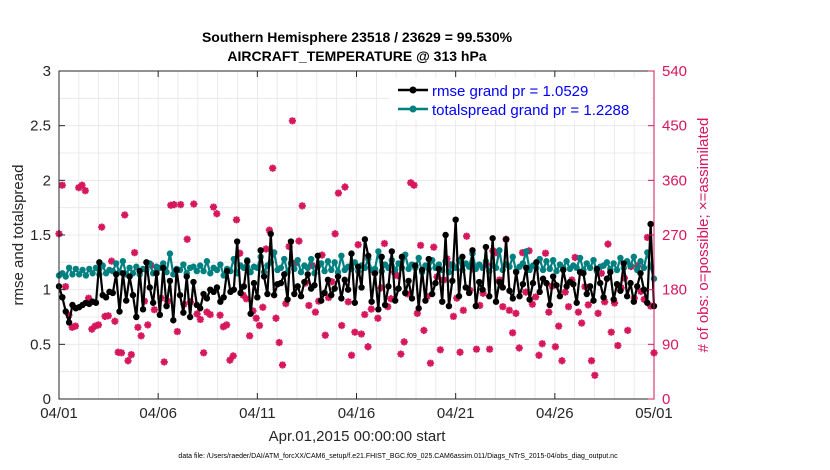 Image resolution: width=830 pixels, height=470 pixels. Describe the element at coordinates (674, 180) in the screenshot. I see `y2-tick-label: 360` at that location.